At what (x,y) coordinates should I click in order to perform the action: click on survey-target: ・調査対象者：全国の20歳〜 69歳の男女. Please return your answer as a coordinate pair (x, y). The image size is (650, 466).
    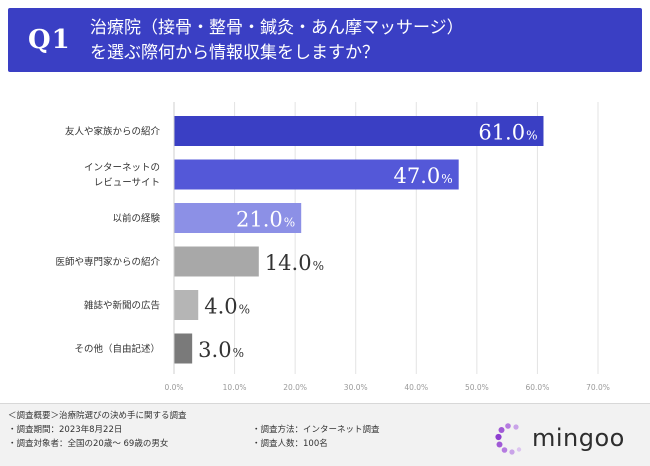
    Looking at the image, I should click on (88, 444).